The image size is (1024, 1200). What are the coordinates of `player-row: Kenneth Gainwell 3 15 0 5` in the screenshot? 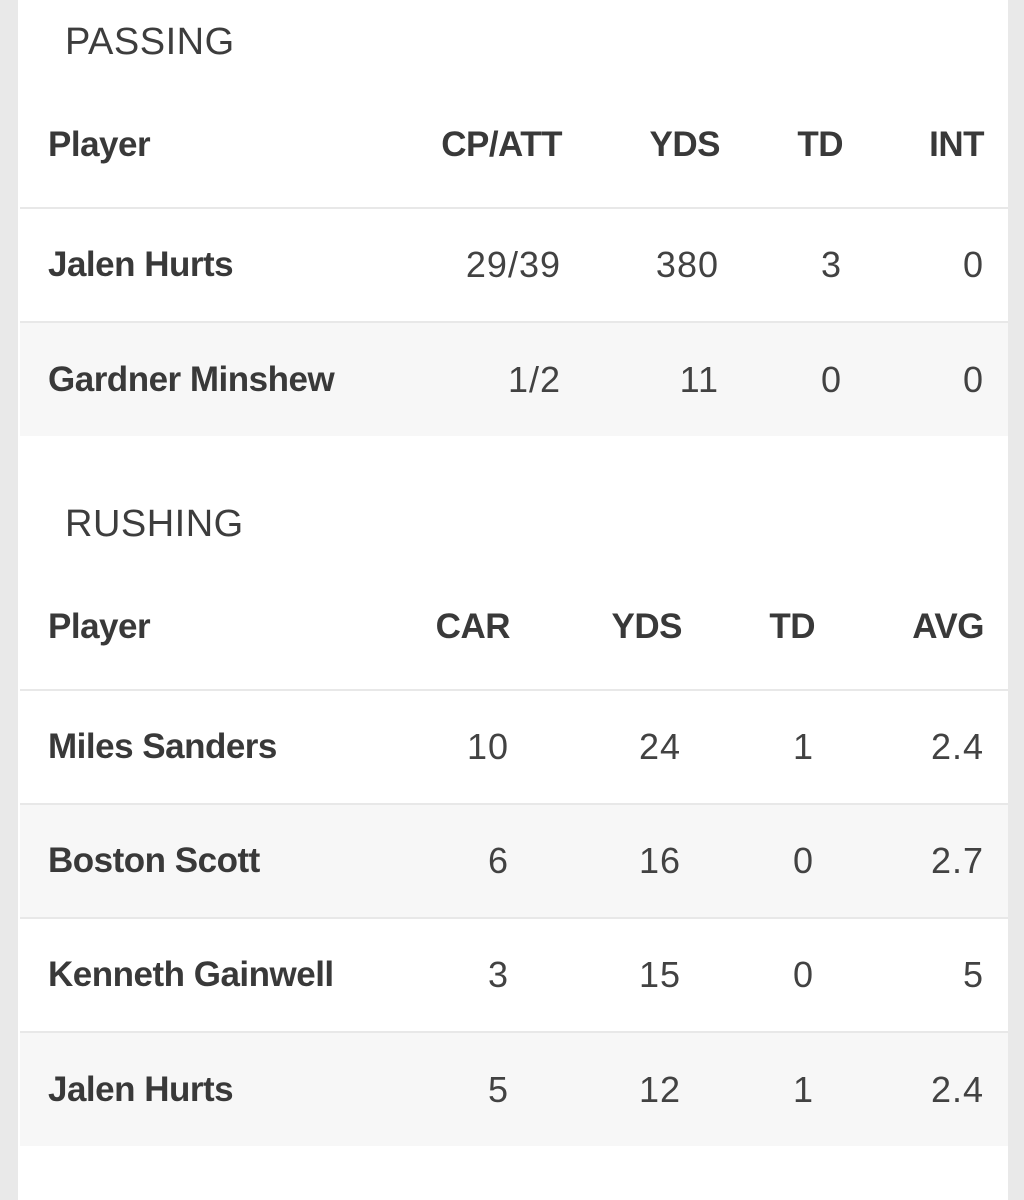 It's located at (514, 975).